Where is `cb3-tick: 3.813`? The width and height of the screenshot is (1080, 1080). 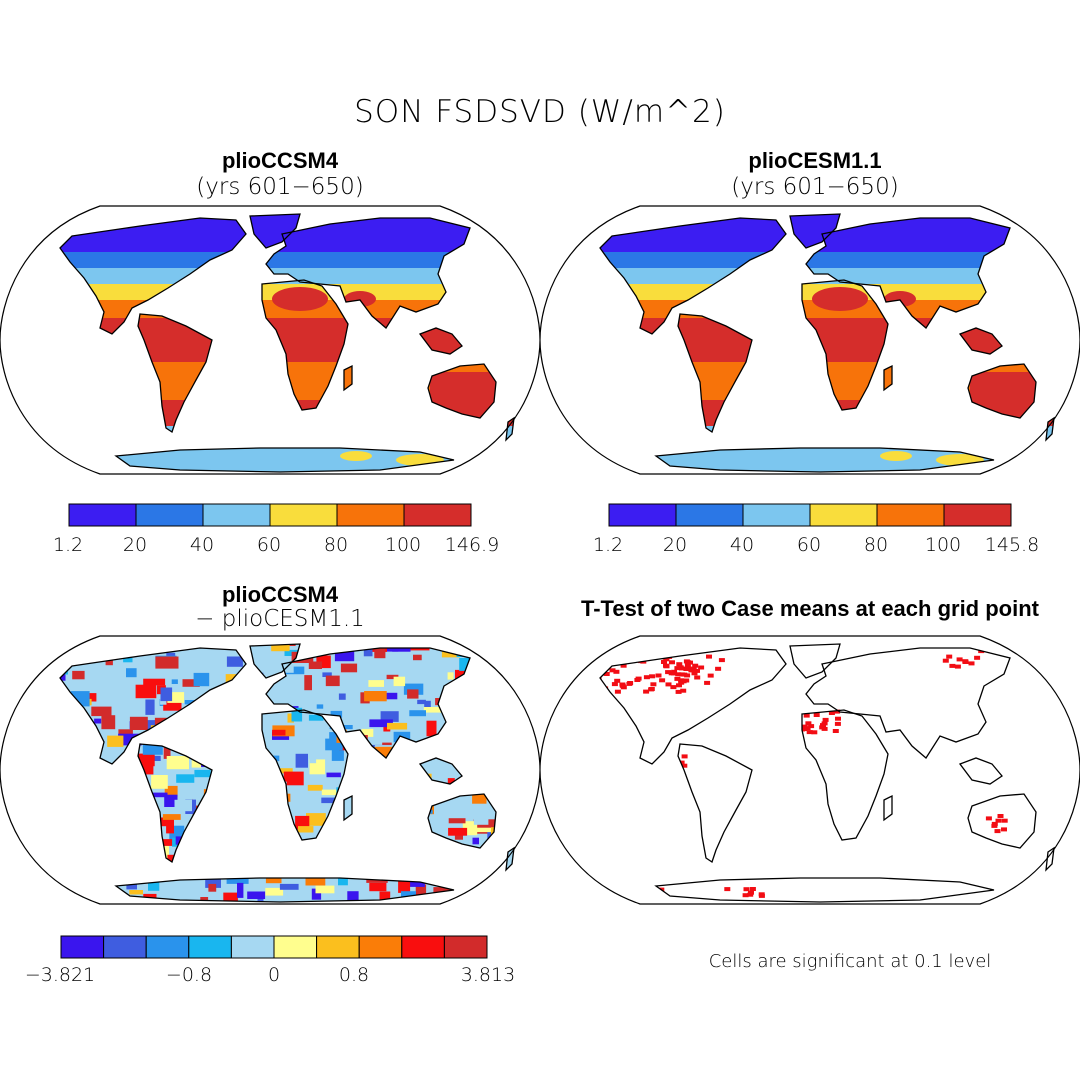 cb3-tick: 3.813 is located at coordinates (488, 975).